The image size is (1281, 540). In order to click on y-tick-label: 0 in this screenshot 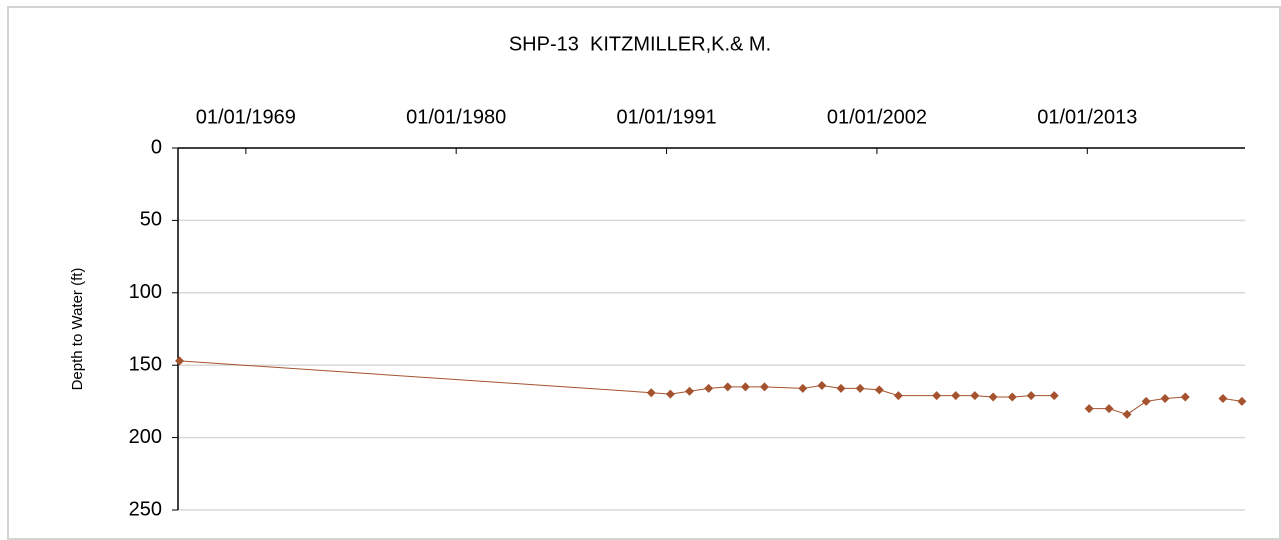, I will do `click(156, 147)`.